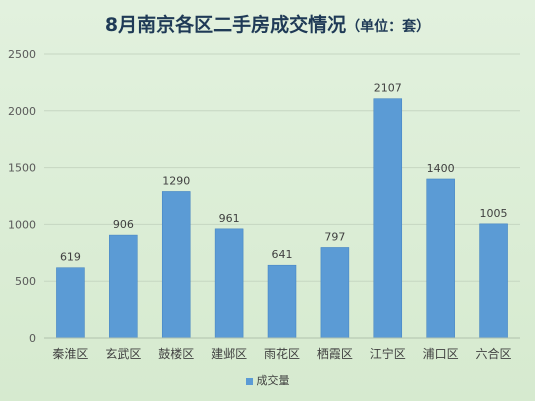 Image resolution: width=535 pixels, height=401 pixels. Describe the element at coordinates (229, 354) in the screenshot. I see `x-tick-label: 建邺区` at that location.